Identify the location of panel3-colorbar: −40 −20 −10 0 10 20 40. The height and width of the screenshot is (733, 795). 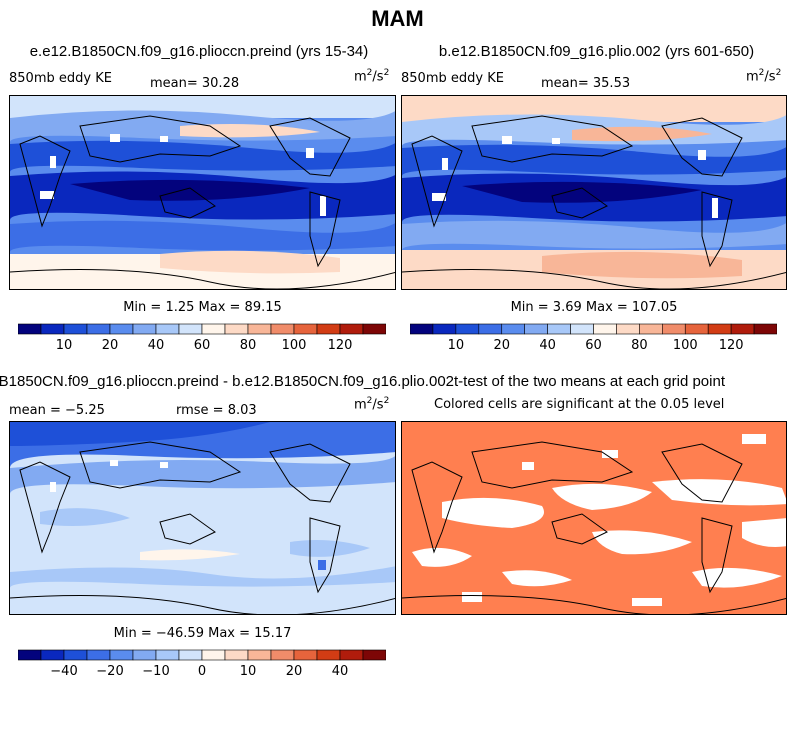
(202, 670).